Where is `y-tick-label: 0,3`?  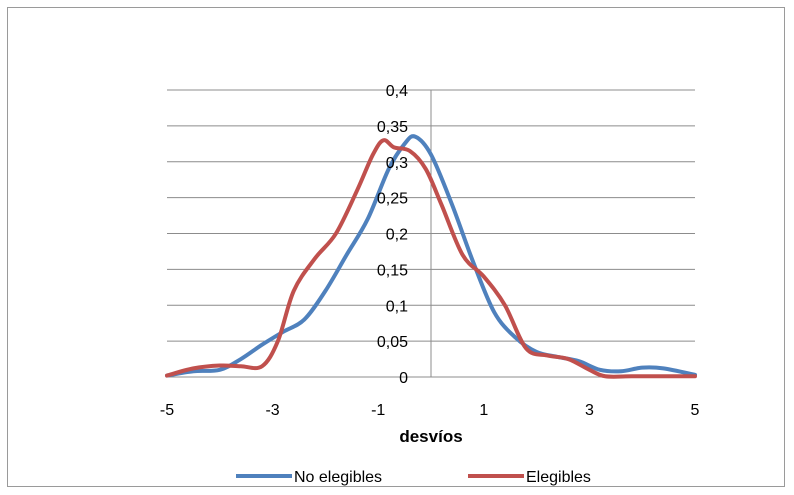 y-tick-label: 0,3 is located at coordinates (397, 163).